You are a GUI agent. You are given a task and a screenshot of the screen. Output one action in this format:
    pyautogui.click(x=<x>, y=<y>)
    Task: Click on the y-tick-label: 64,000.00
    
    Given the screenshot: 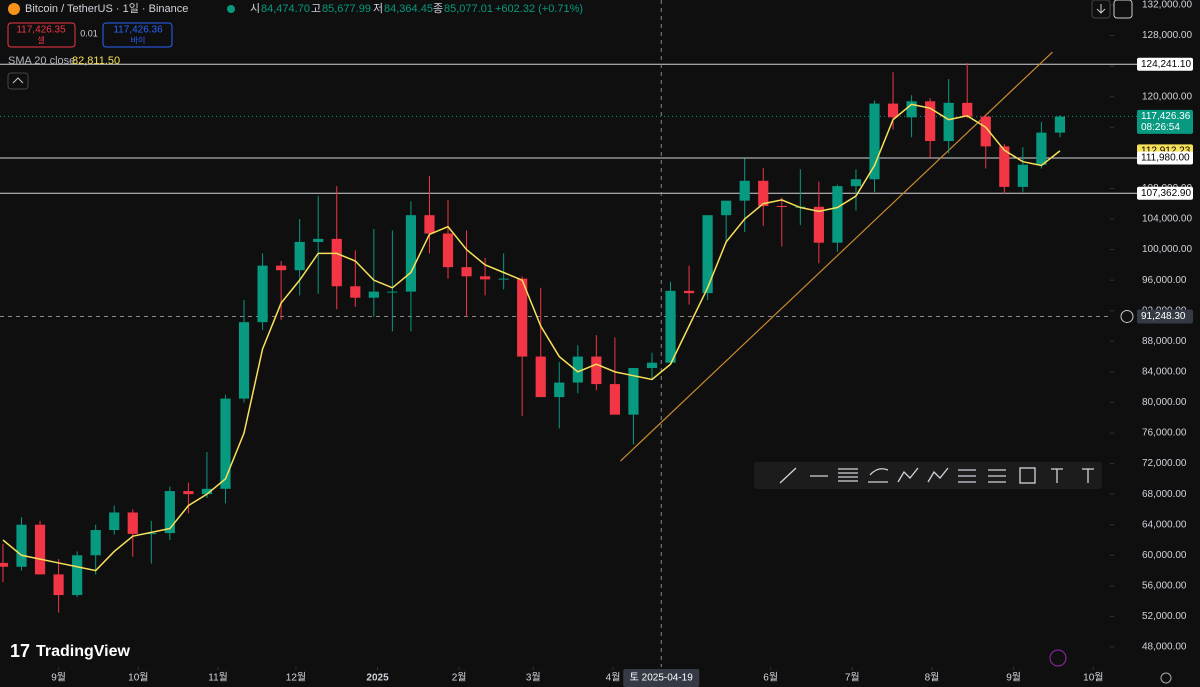 What is the action you would take?
    pyautogui.click(x=1164, y=524)
    